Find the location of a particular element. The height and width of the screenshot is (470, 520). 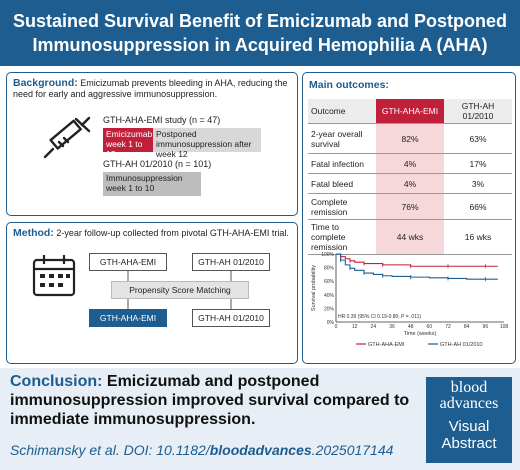

table-row: Fatal bleed 4% 3% is located at coordinates (410, 183).